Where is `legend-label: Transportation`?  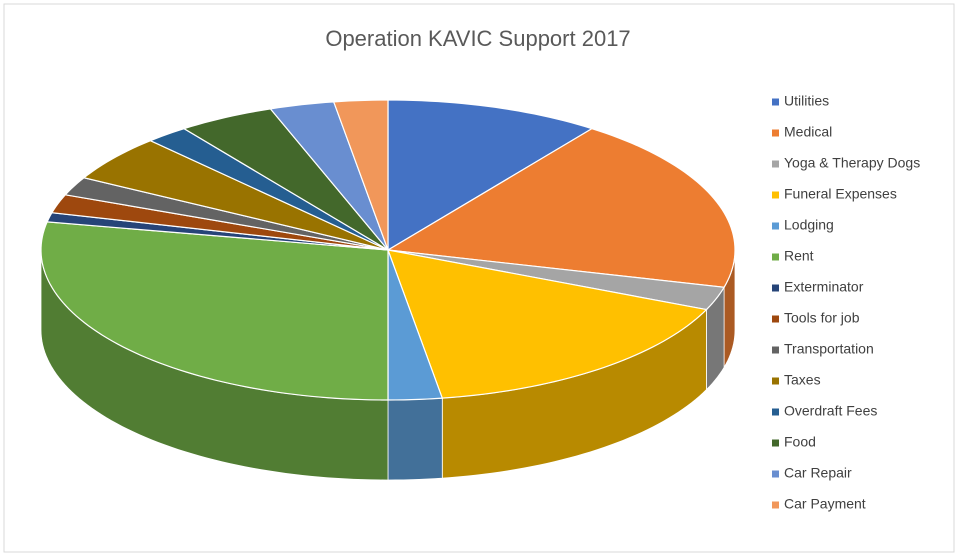 legend-label: Transportation is located at coordinates (829, 349).